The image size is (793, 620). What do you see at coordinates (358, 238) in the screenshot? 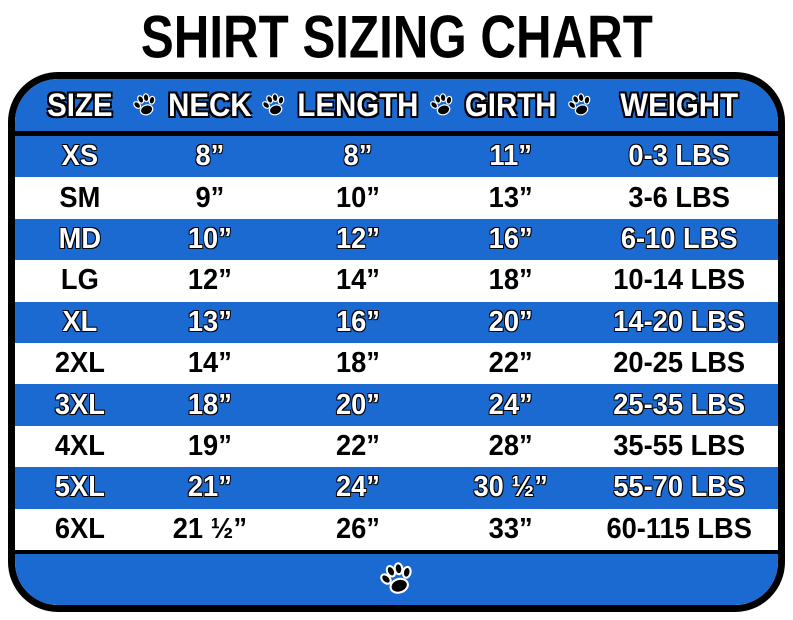
I see `cell-length: 12”` at bounding box center [358, 238].